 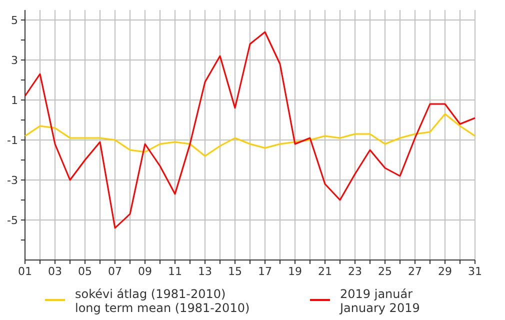 What do you see at coordinates (162, 301) in the screenshot?
I see `legend-label: sokévi átlag (1981-2010) long term mean (1981-2010)` at bounding box center [162, 301].